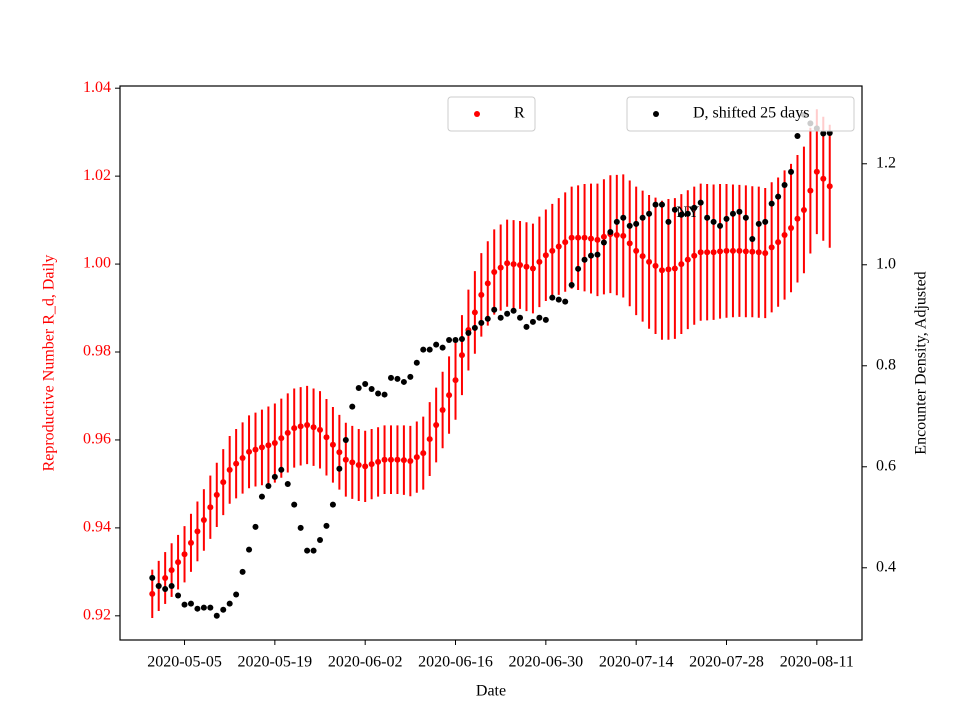 The width and height of the screenshot is (960, 720). What do you see at coordinates (97, 87) in the screenshot?
I see `y-tick-label: 1.04` at bounding box center [97, 87].